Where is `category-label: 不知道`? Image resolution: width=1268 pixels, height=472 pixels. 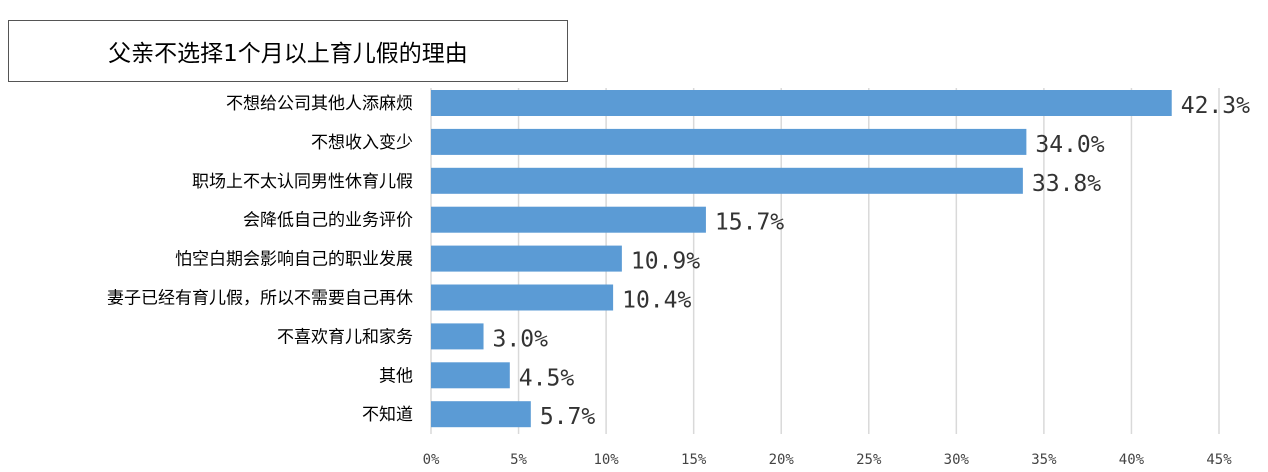
category-label: 不知道 is located at coordinates (387, 415).